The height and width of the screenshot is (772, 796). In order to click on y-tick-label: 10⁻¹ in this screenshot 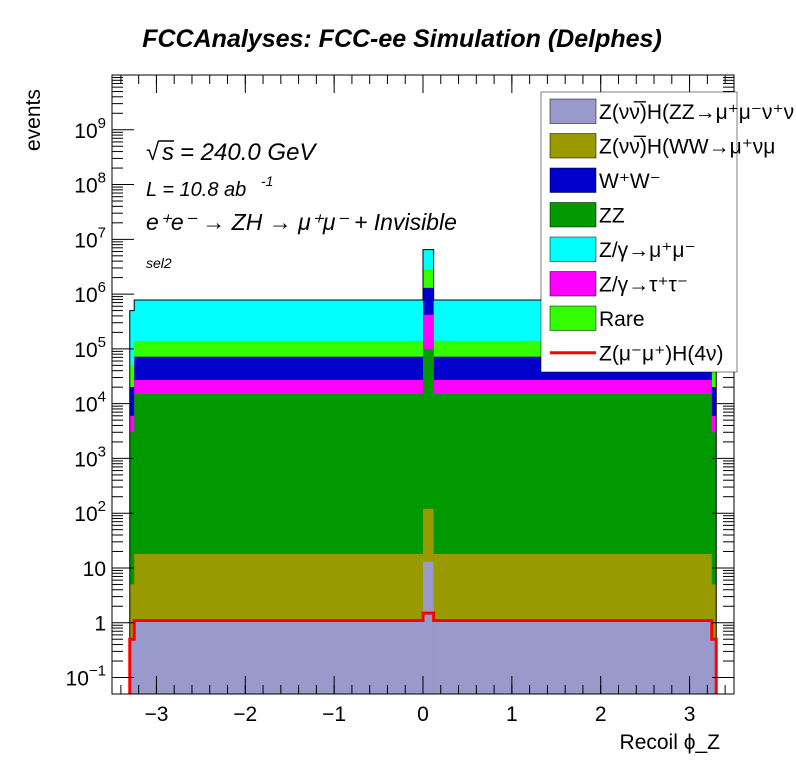, I will do `click(86, 677)`.